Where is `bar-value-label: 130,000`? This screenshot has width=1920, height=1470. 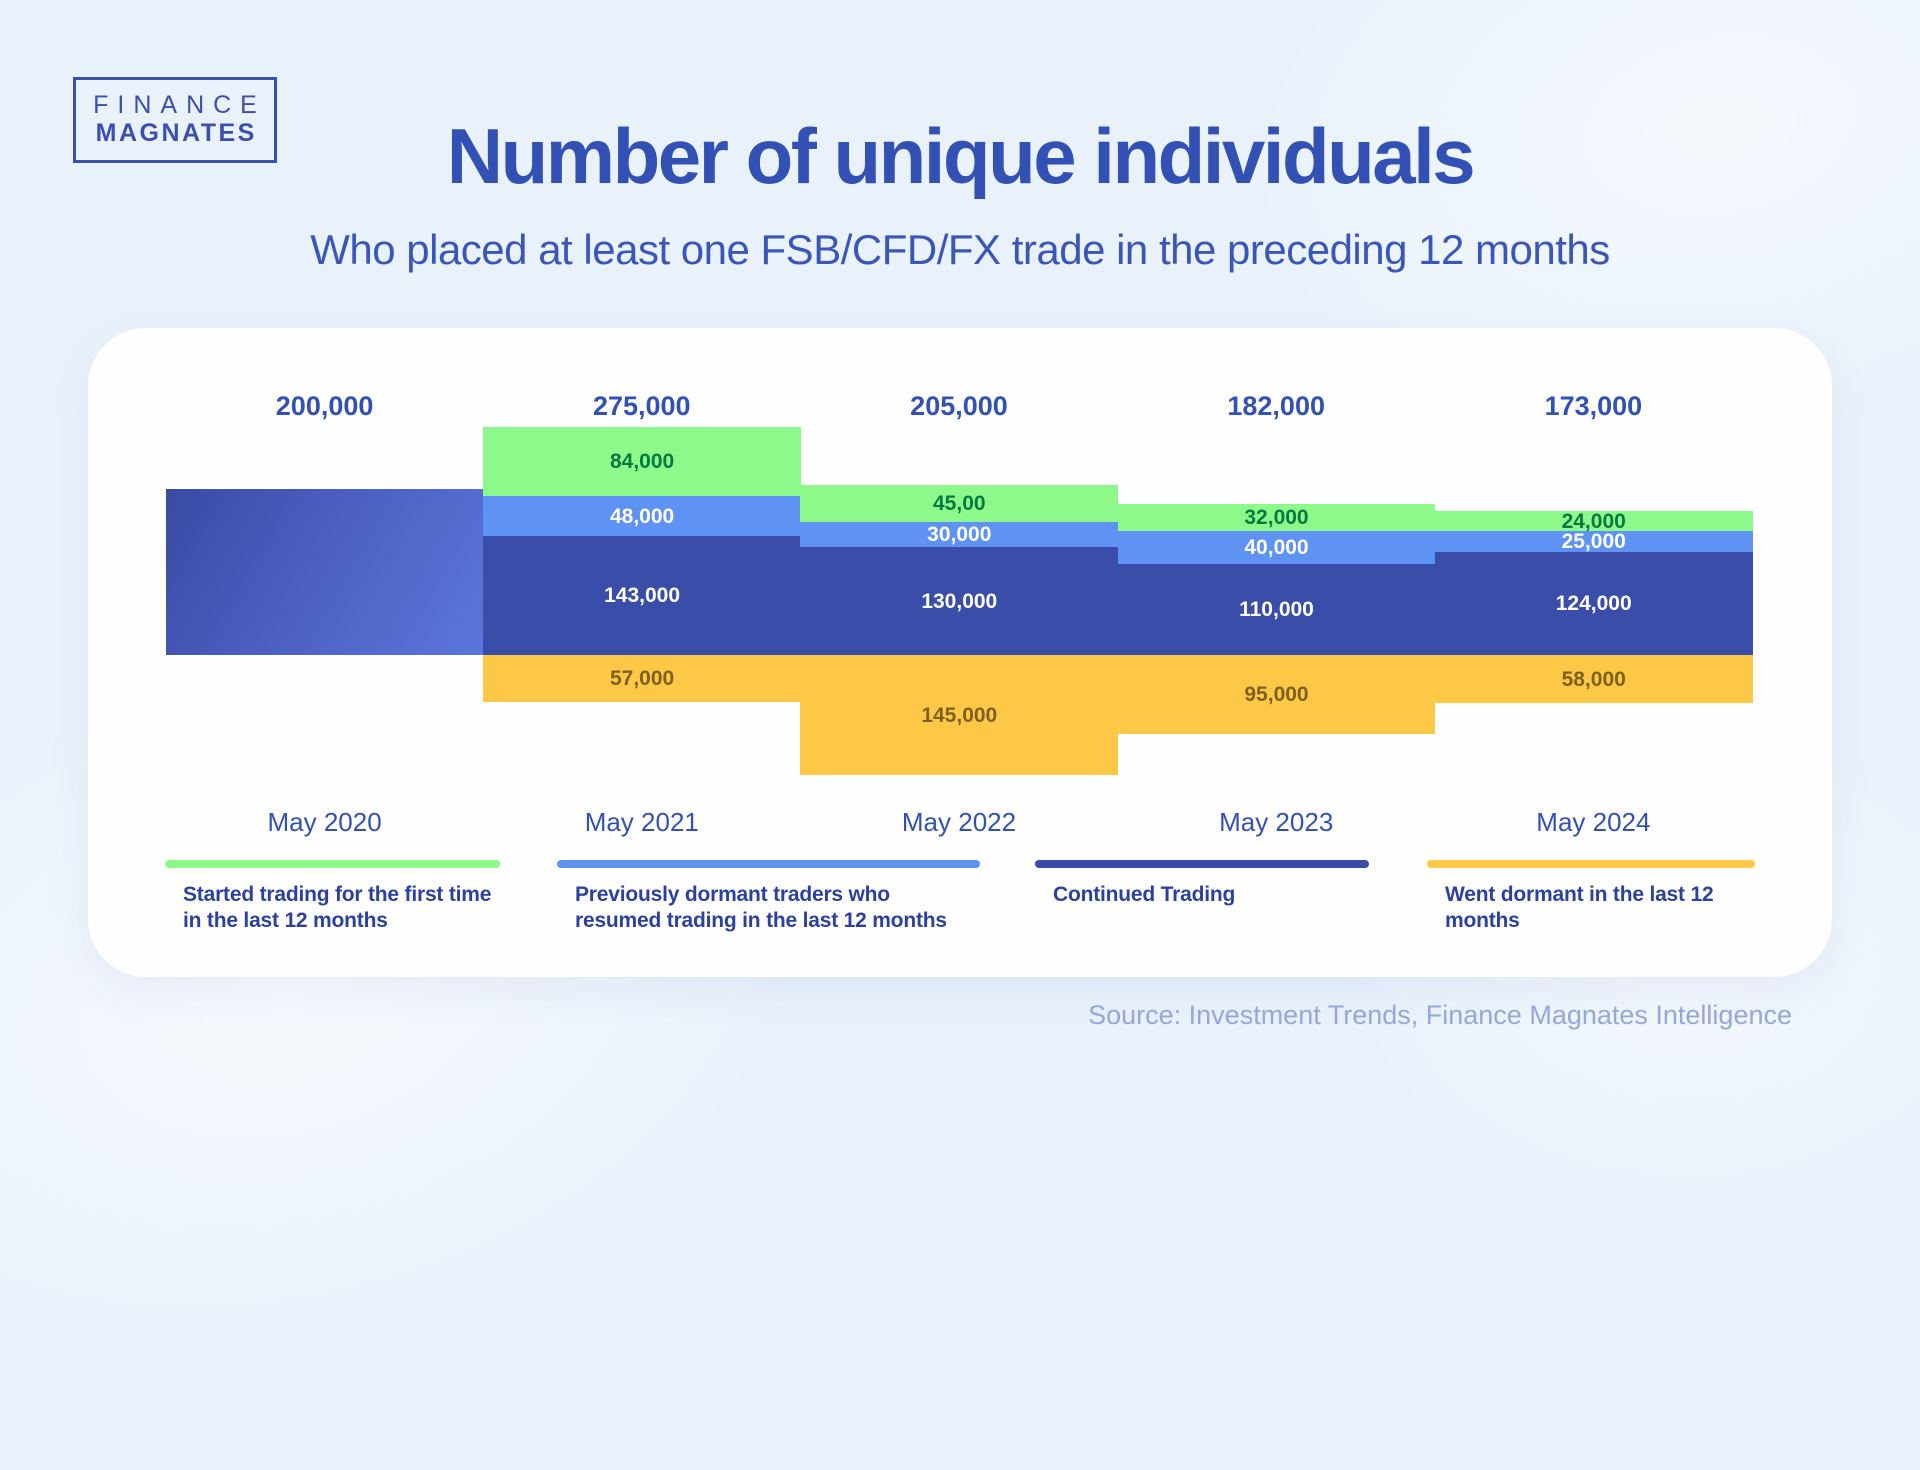 bar-value-label: 130,000 is located at coordinates (959, 601).